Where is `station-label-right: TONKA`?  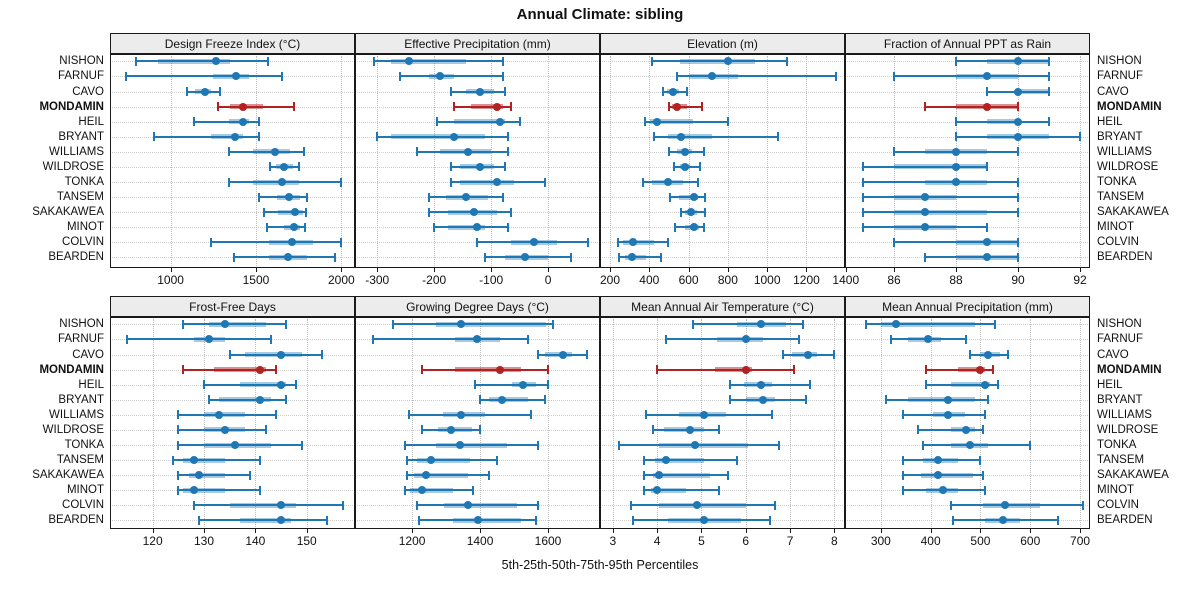
station-label-right: TONKA is located at coordinates (1117, 445).